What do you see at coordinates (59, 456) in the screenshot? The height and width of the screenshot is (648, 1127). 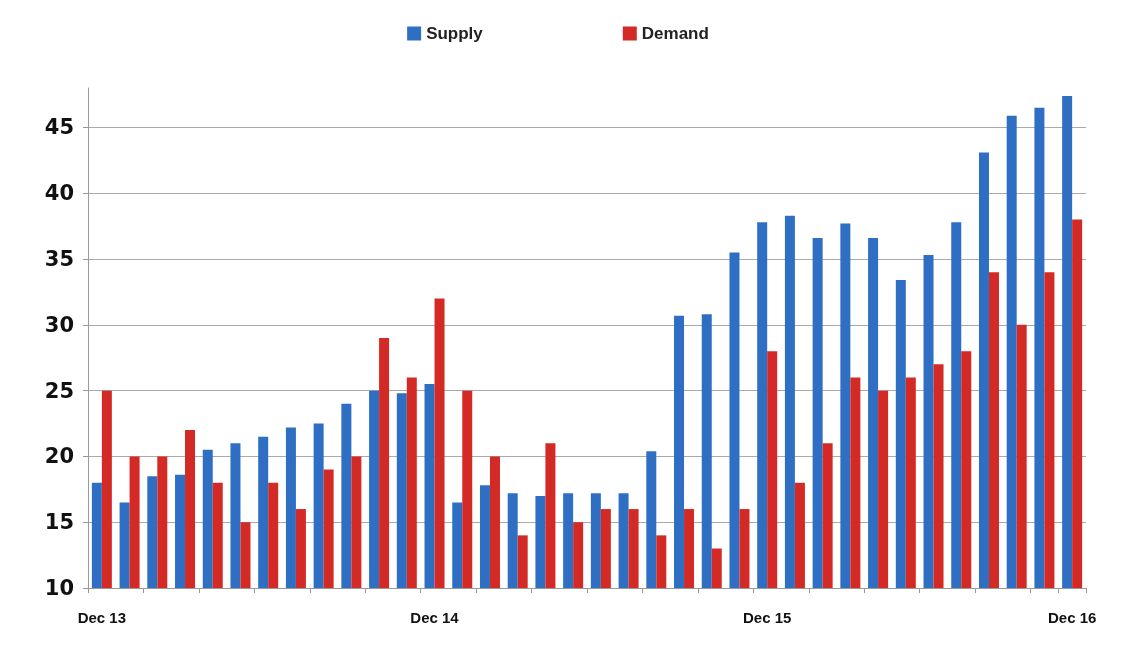 I see `y-tick-label: 20` at bounding box center [59, 456].